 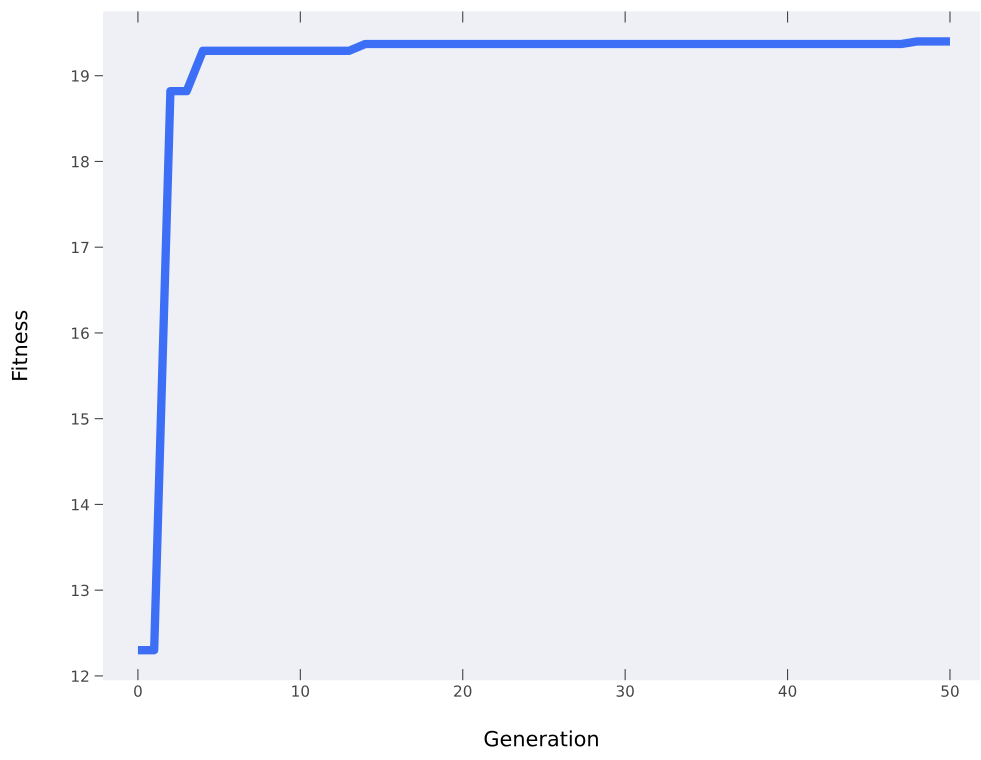 I want to click on y-tick-label: 12, so click(x=80, y=676).